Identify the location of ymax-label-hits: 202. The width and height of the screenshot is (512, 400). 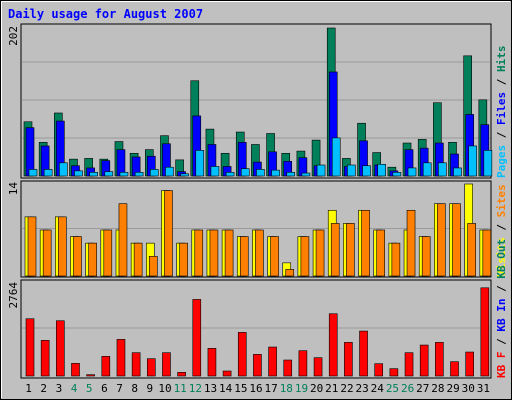
(13, 36).